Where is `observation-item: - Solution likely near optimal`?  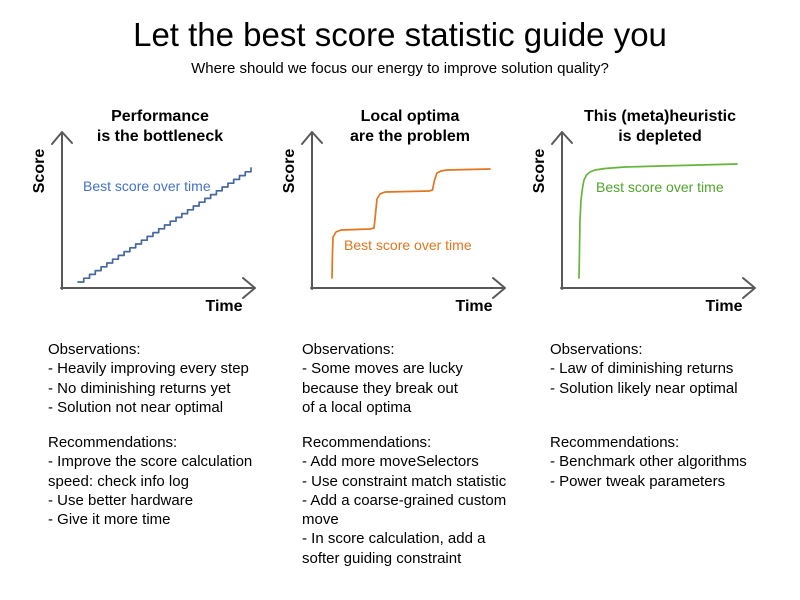 observation-item: - Solution likely near optimal is located at coordinates (644, 388).